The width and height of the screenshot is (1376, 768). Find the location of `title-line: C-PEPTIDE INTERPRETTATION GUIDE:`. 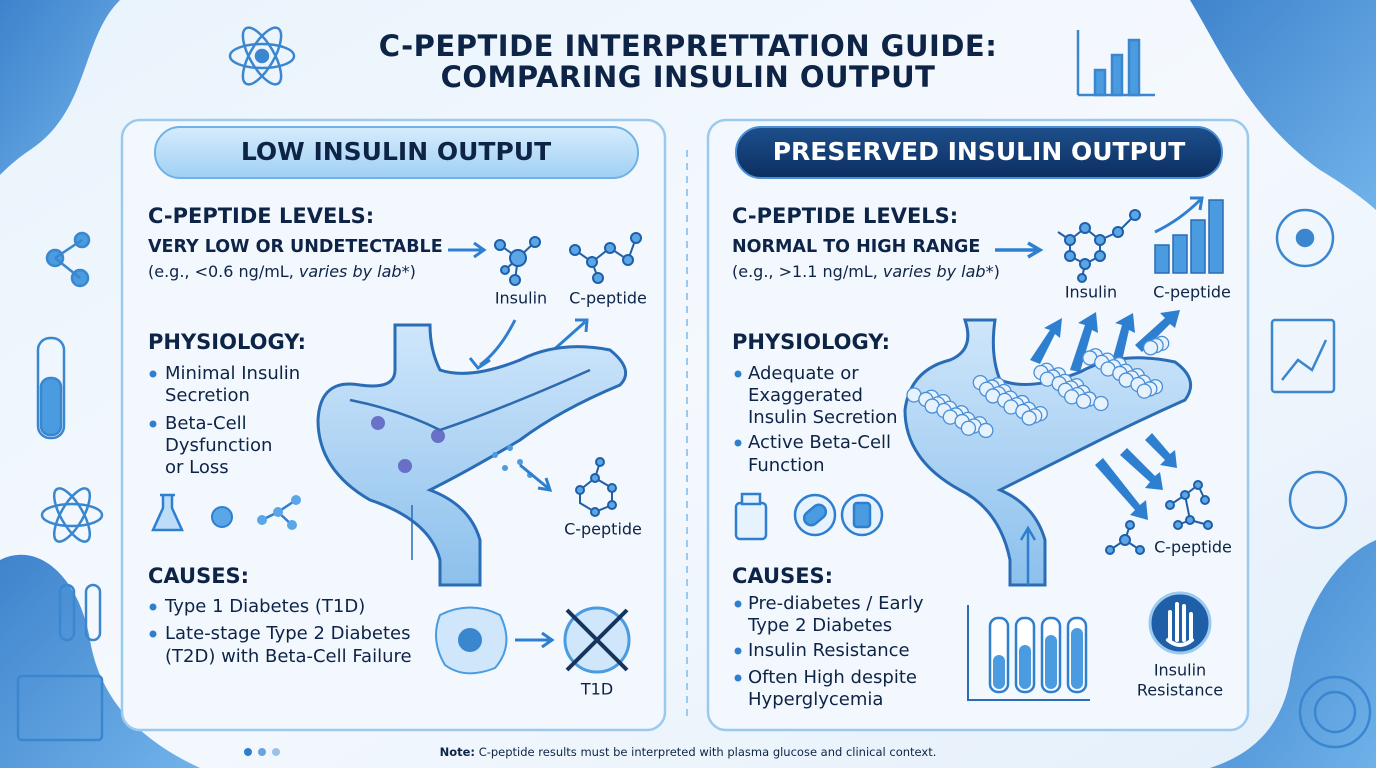

title-line: C-PEPTIDE INTERPRETTATION GUIDE: is located at coordinates (688, 46).